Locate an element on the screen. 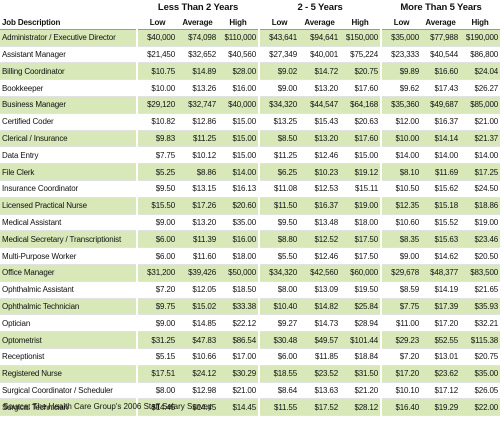 This screenshot has width=500, height=432. salary-cell: $10.23 is located at coordinates (320, 172).